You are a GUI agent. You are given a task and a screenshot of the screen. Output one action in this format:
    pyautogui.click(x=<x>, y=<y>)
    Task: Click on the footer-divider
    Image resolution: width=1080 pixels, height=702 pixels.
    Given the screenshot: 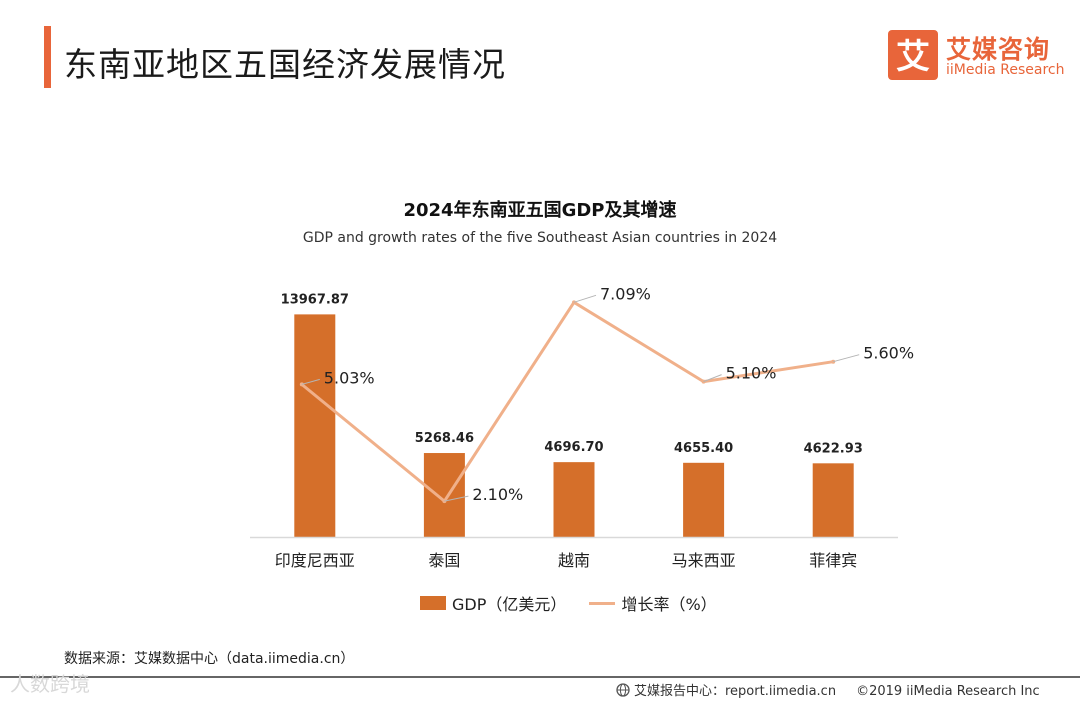 What is the action you would take?
    pyautogui.click(x=540, y=677)
    